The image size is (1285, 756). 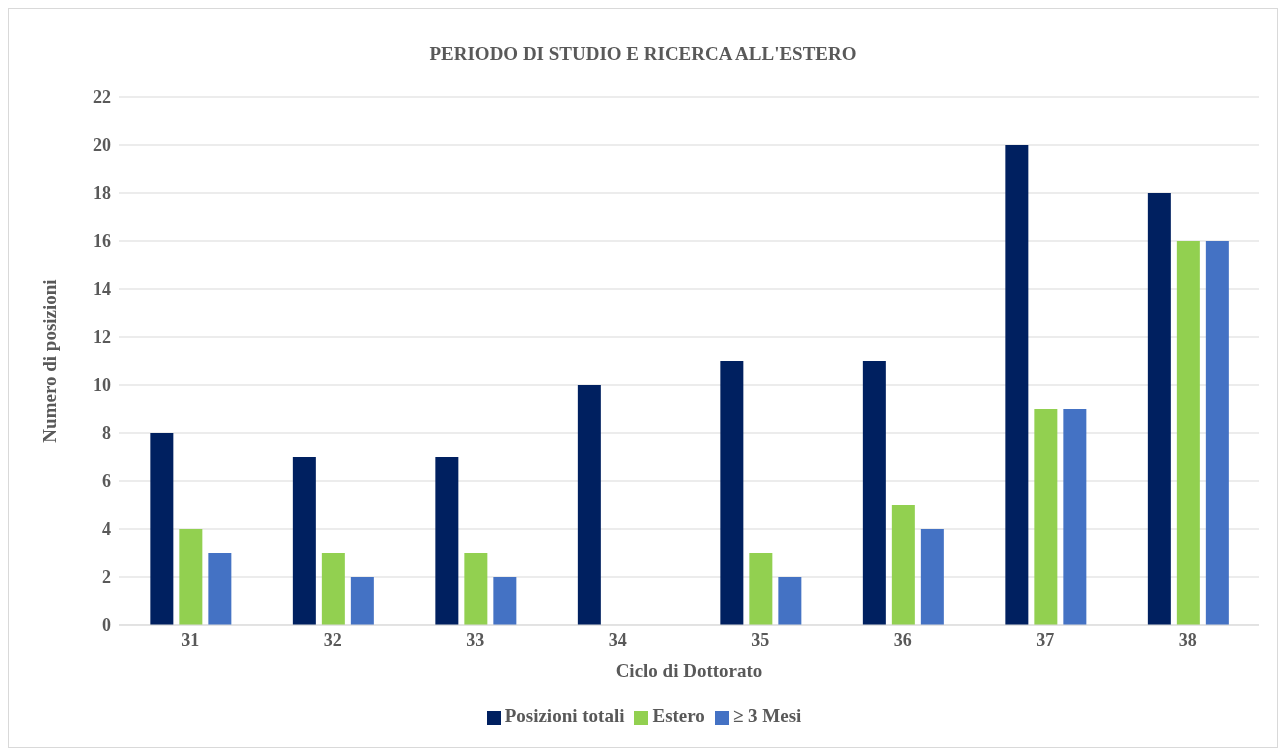 I want to click on legend-label: Estero, so click(x=678, y=715).